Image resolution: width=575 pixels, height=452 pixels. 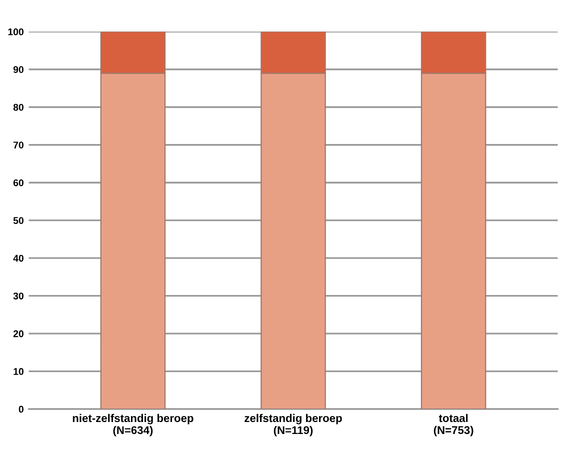 I want to click on x-tick-label: niet-zelfstandig beroep (N=634), so click(x=133, y=425).